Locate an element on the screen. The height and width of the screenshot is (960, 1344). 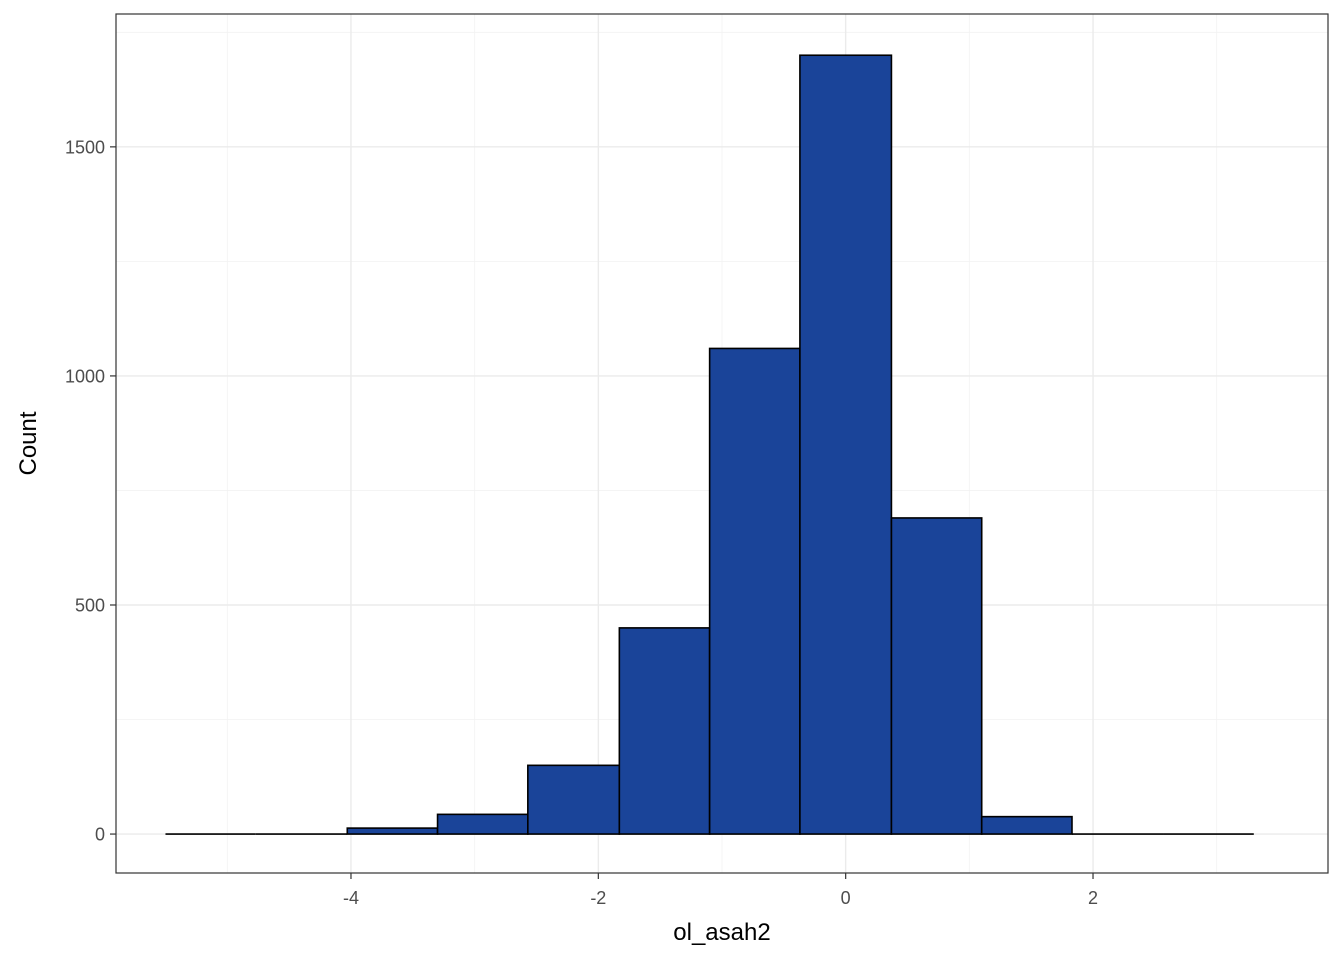
y-tick-label: 500 is located at coordinates (90, 605).